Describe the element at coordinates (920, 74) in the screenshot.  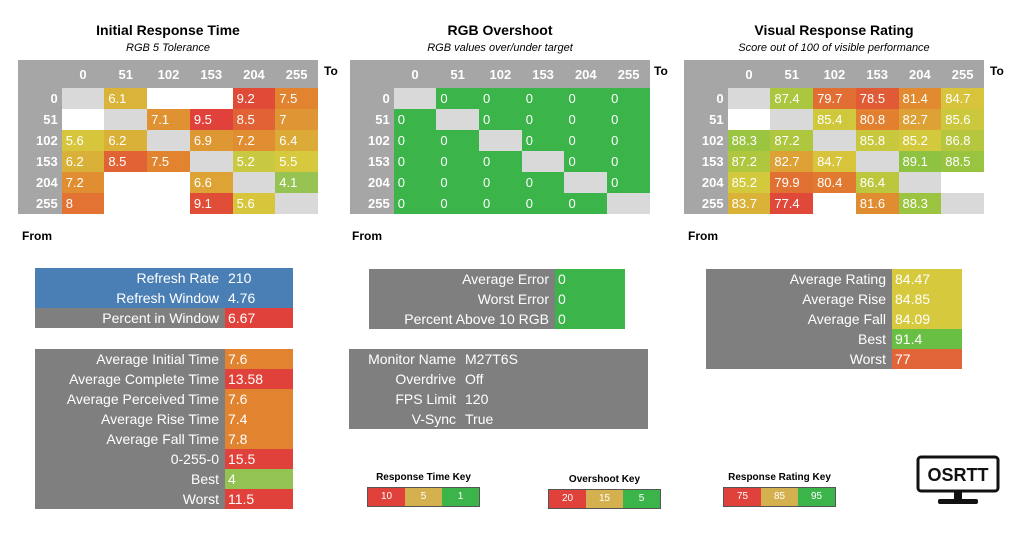
I see `column-header: 204` at that location.